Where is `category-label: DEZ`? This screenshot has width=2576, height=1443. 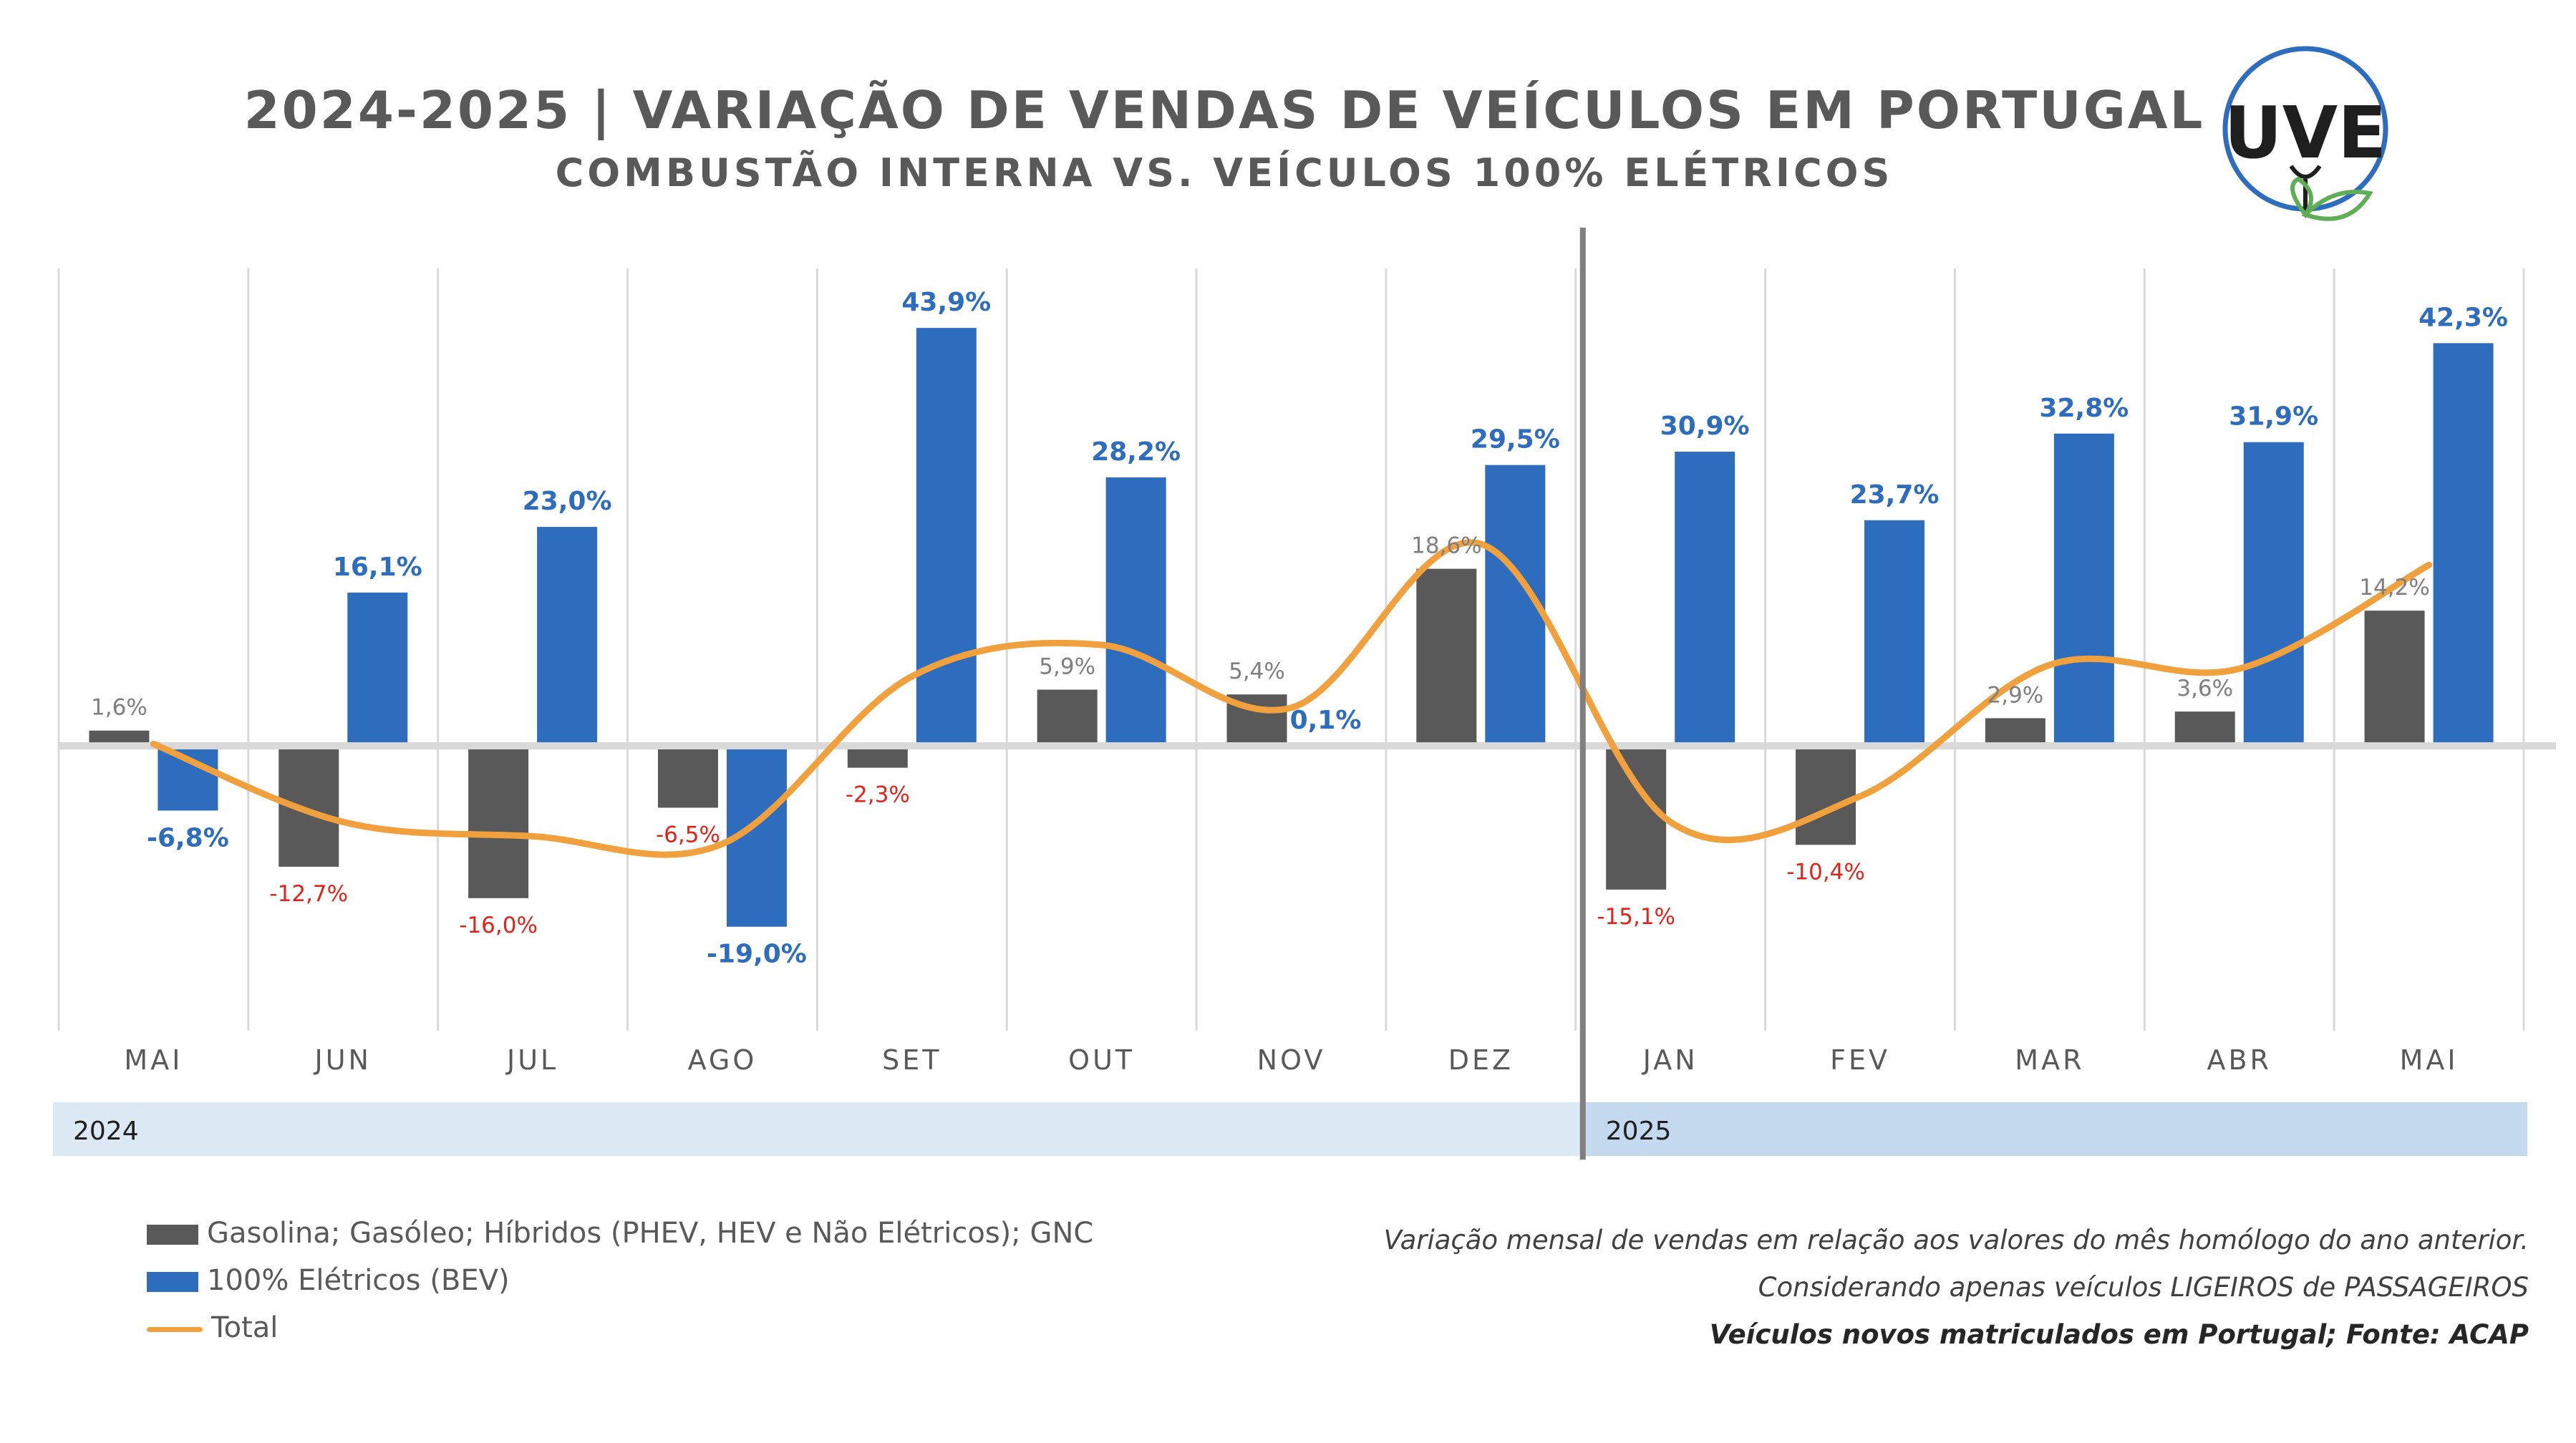
category-label: DEZ is located at coordinates (1481, 1060).